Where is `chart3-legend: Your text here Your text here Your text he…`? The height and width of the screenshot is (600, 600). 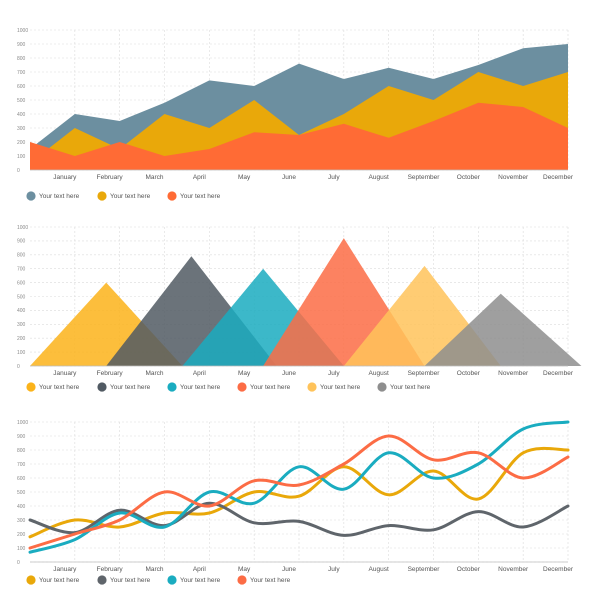 chart3-legend: Your text here Your text here Your text he… is located at coordinates (158, 580).